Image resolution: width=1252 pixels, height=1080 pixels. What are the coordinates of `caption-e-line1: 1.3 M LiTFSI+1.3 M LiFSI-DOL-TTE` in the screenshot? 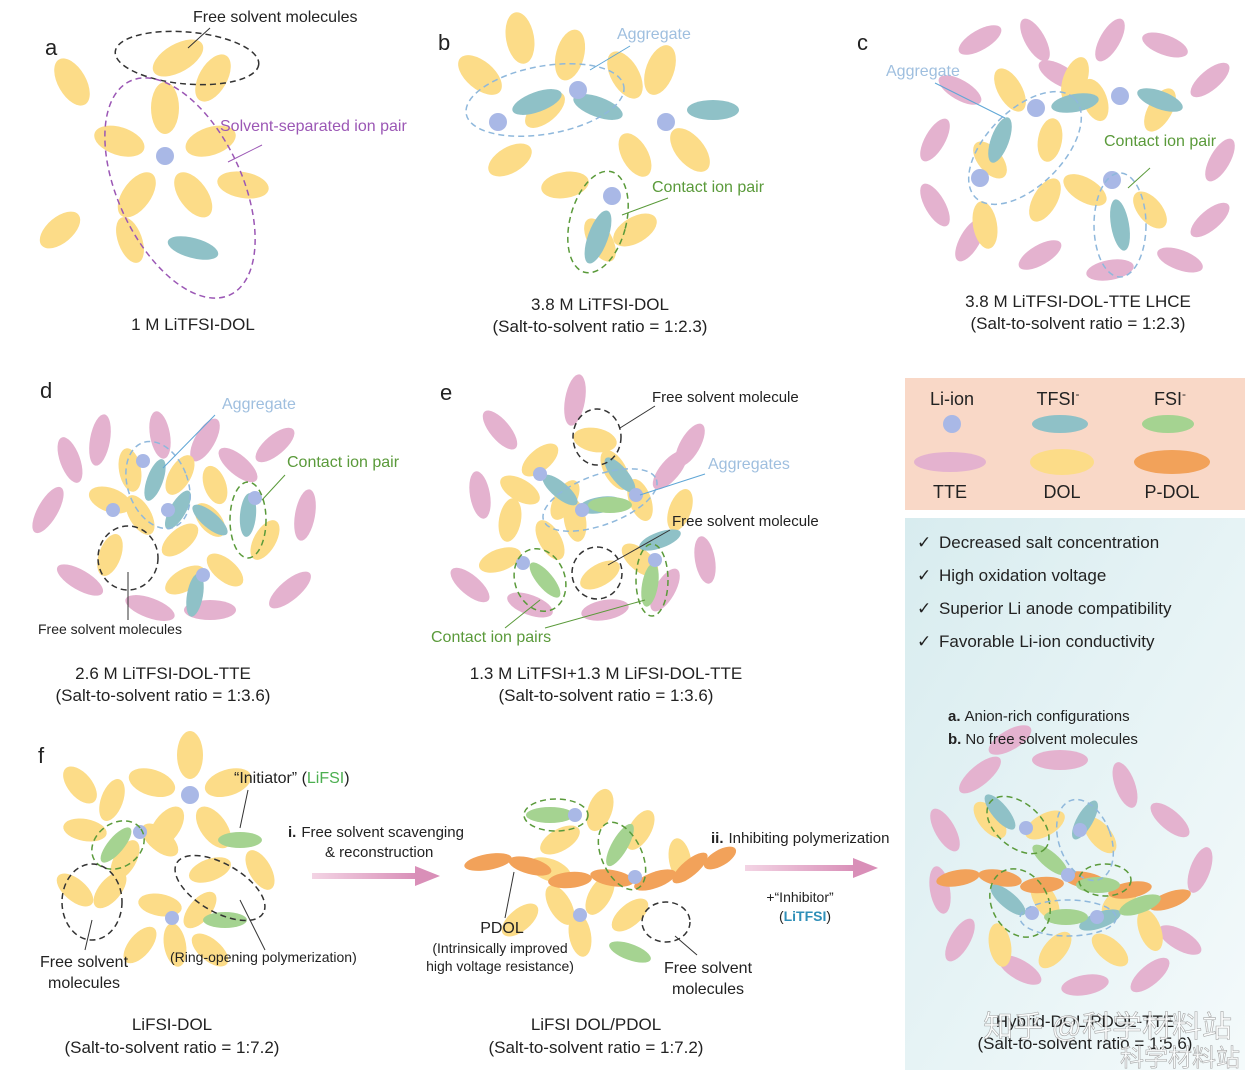 It's located at (606, 673).